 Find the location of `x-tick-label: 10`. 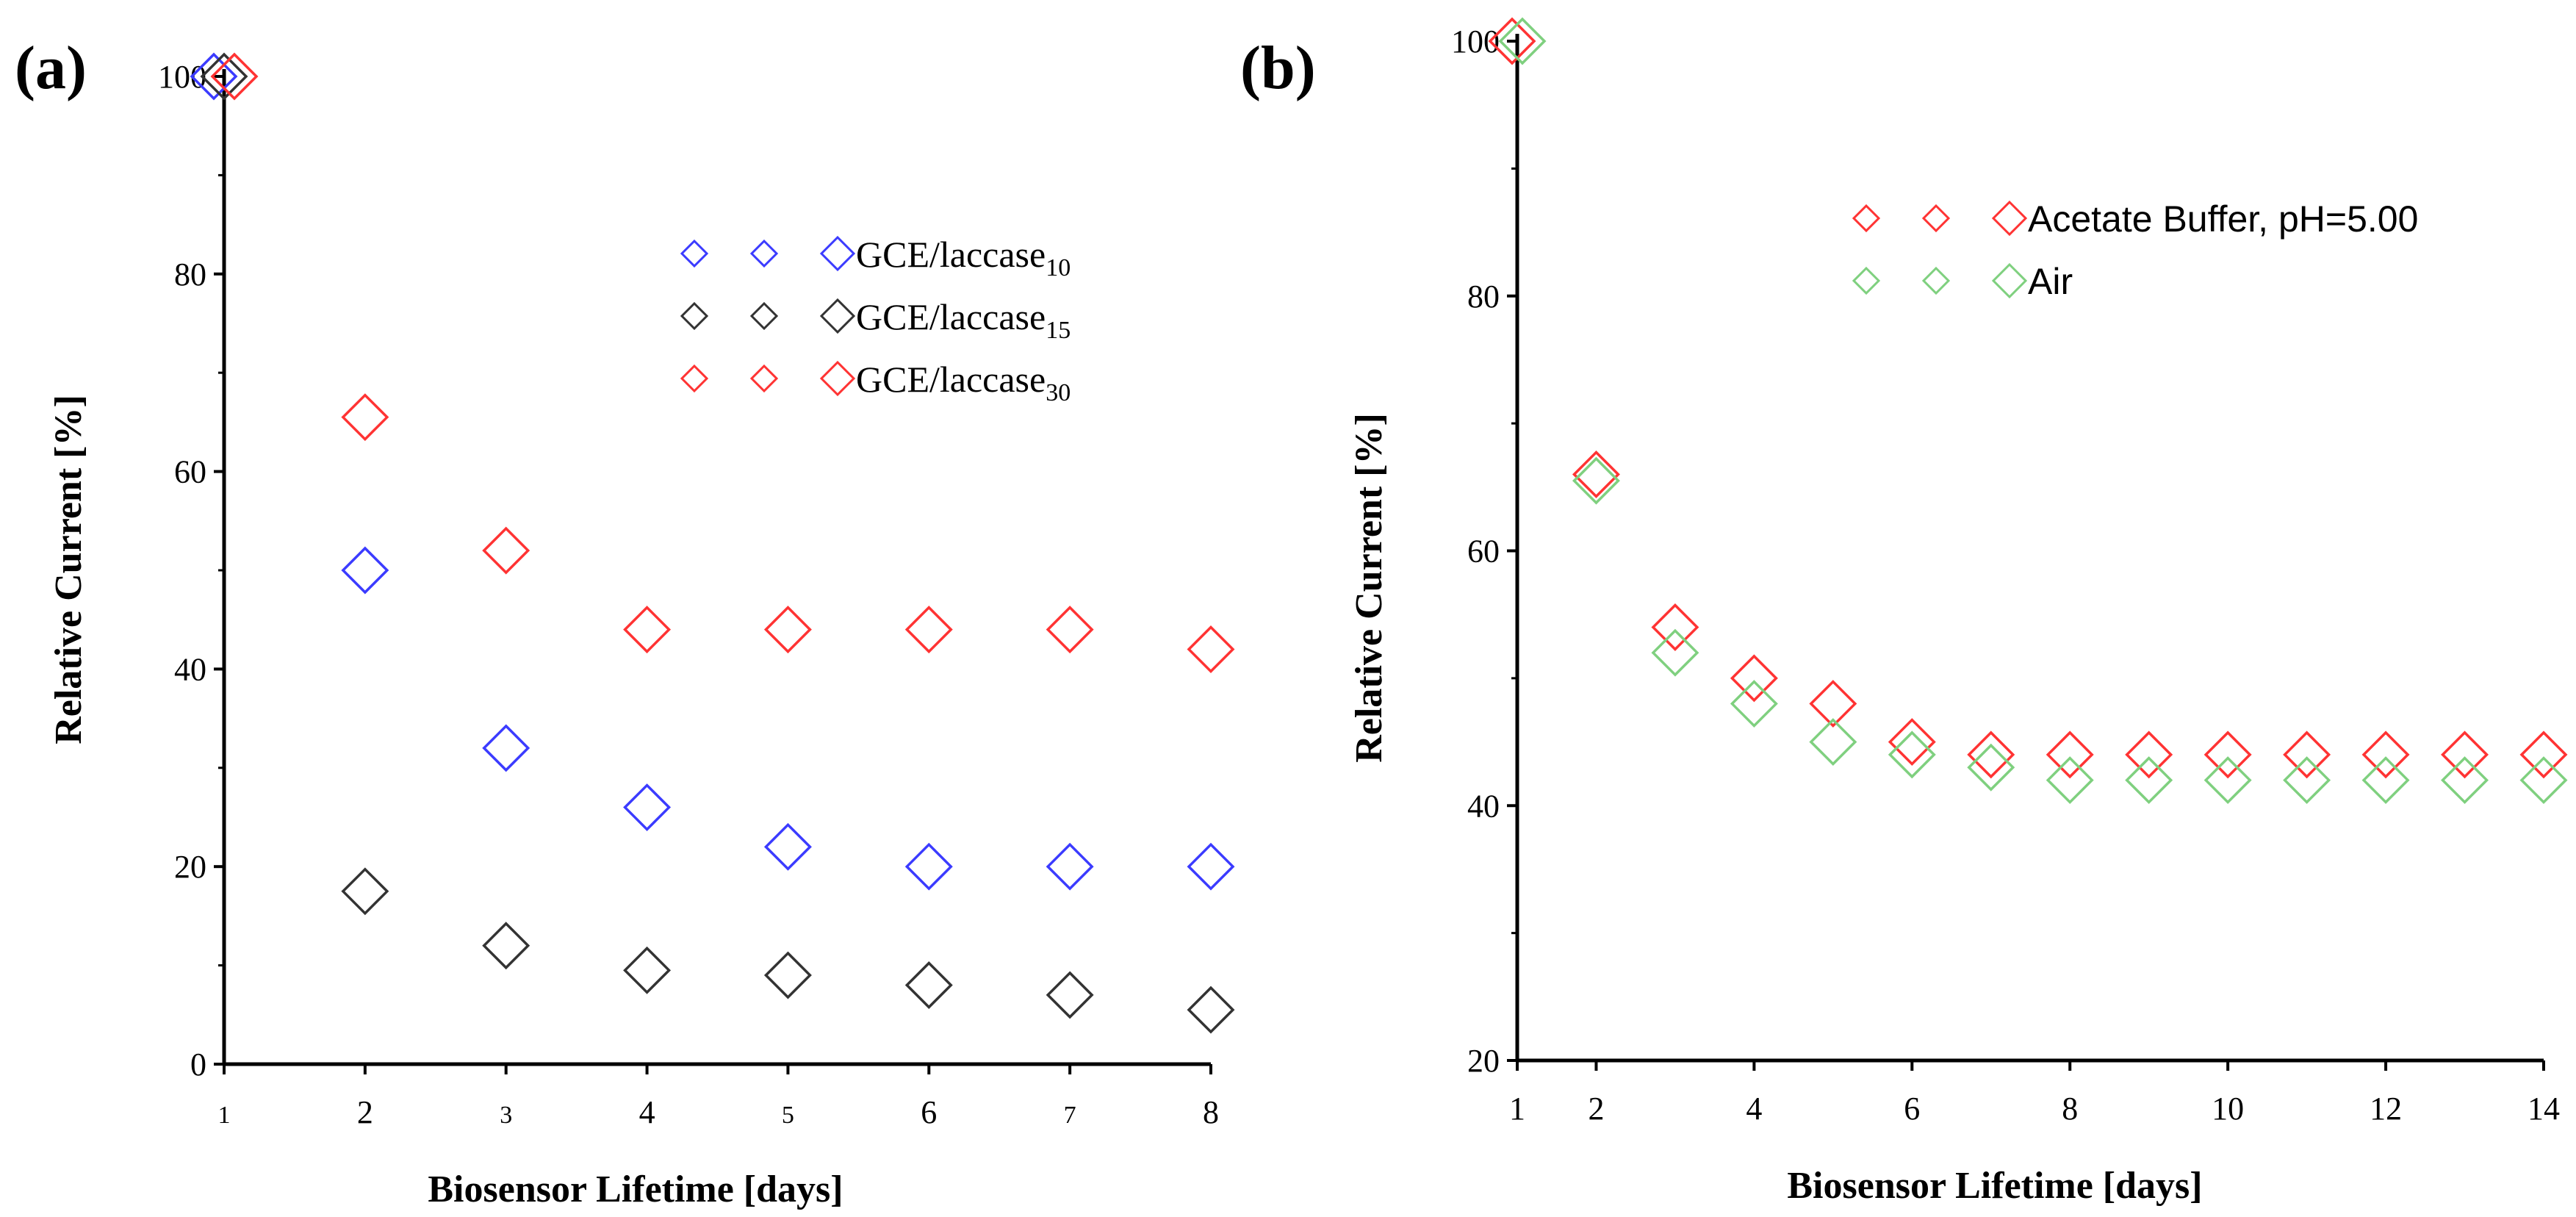

x-tick-label: 10 is located at coordinates (2228, 1109).